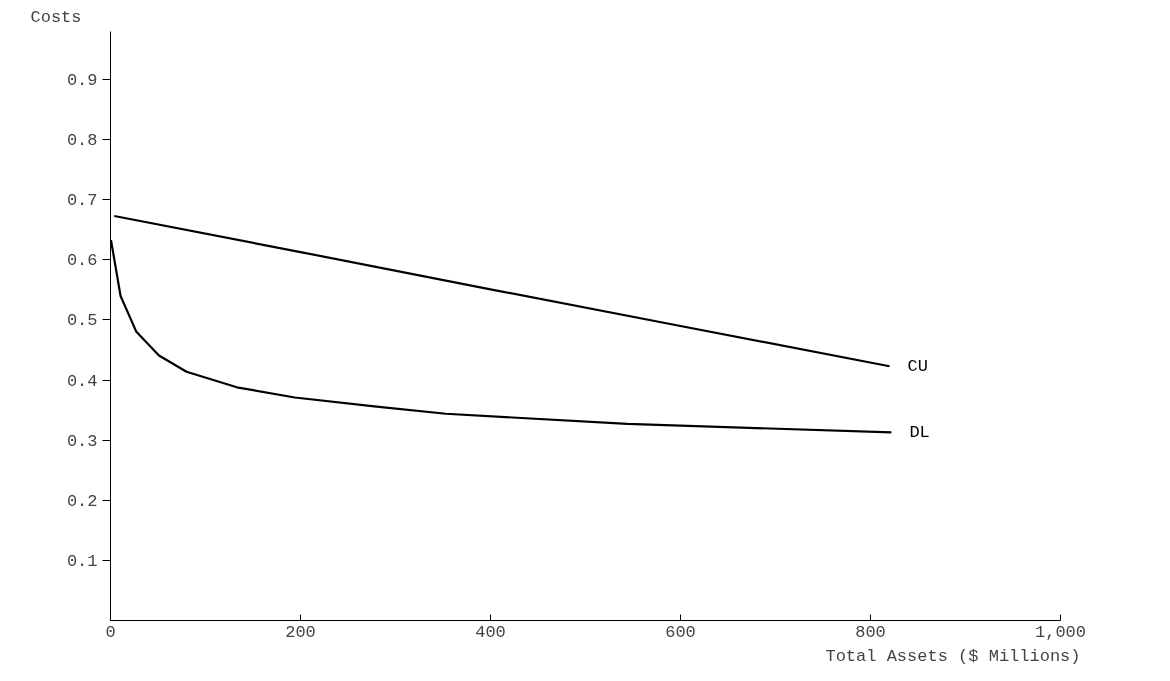 This screenshot has height=681, width=1170. Describe the element at coordinates (82, 381) in the screenshot. I see `y-tick-label: 0.4` at that location.